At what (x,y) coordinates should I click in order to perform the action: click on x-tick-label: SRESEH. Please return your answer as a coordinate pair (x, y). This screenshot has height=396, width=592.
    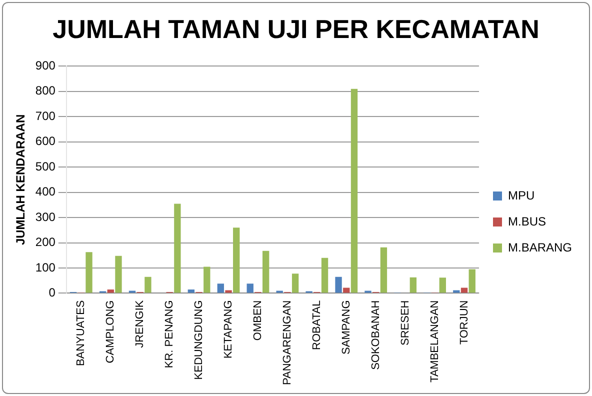
    Looking at the image, I should click on (405, 323).